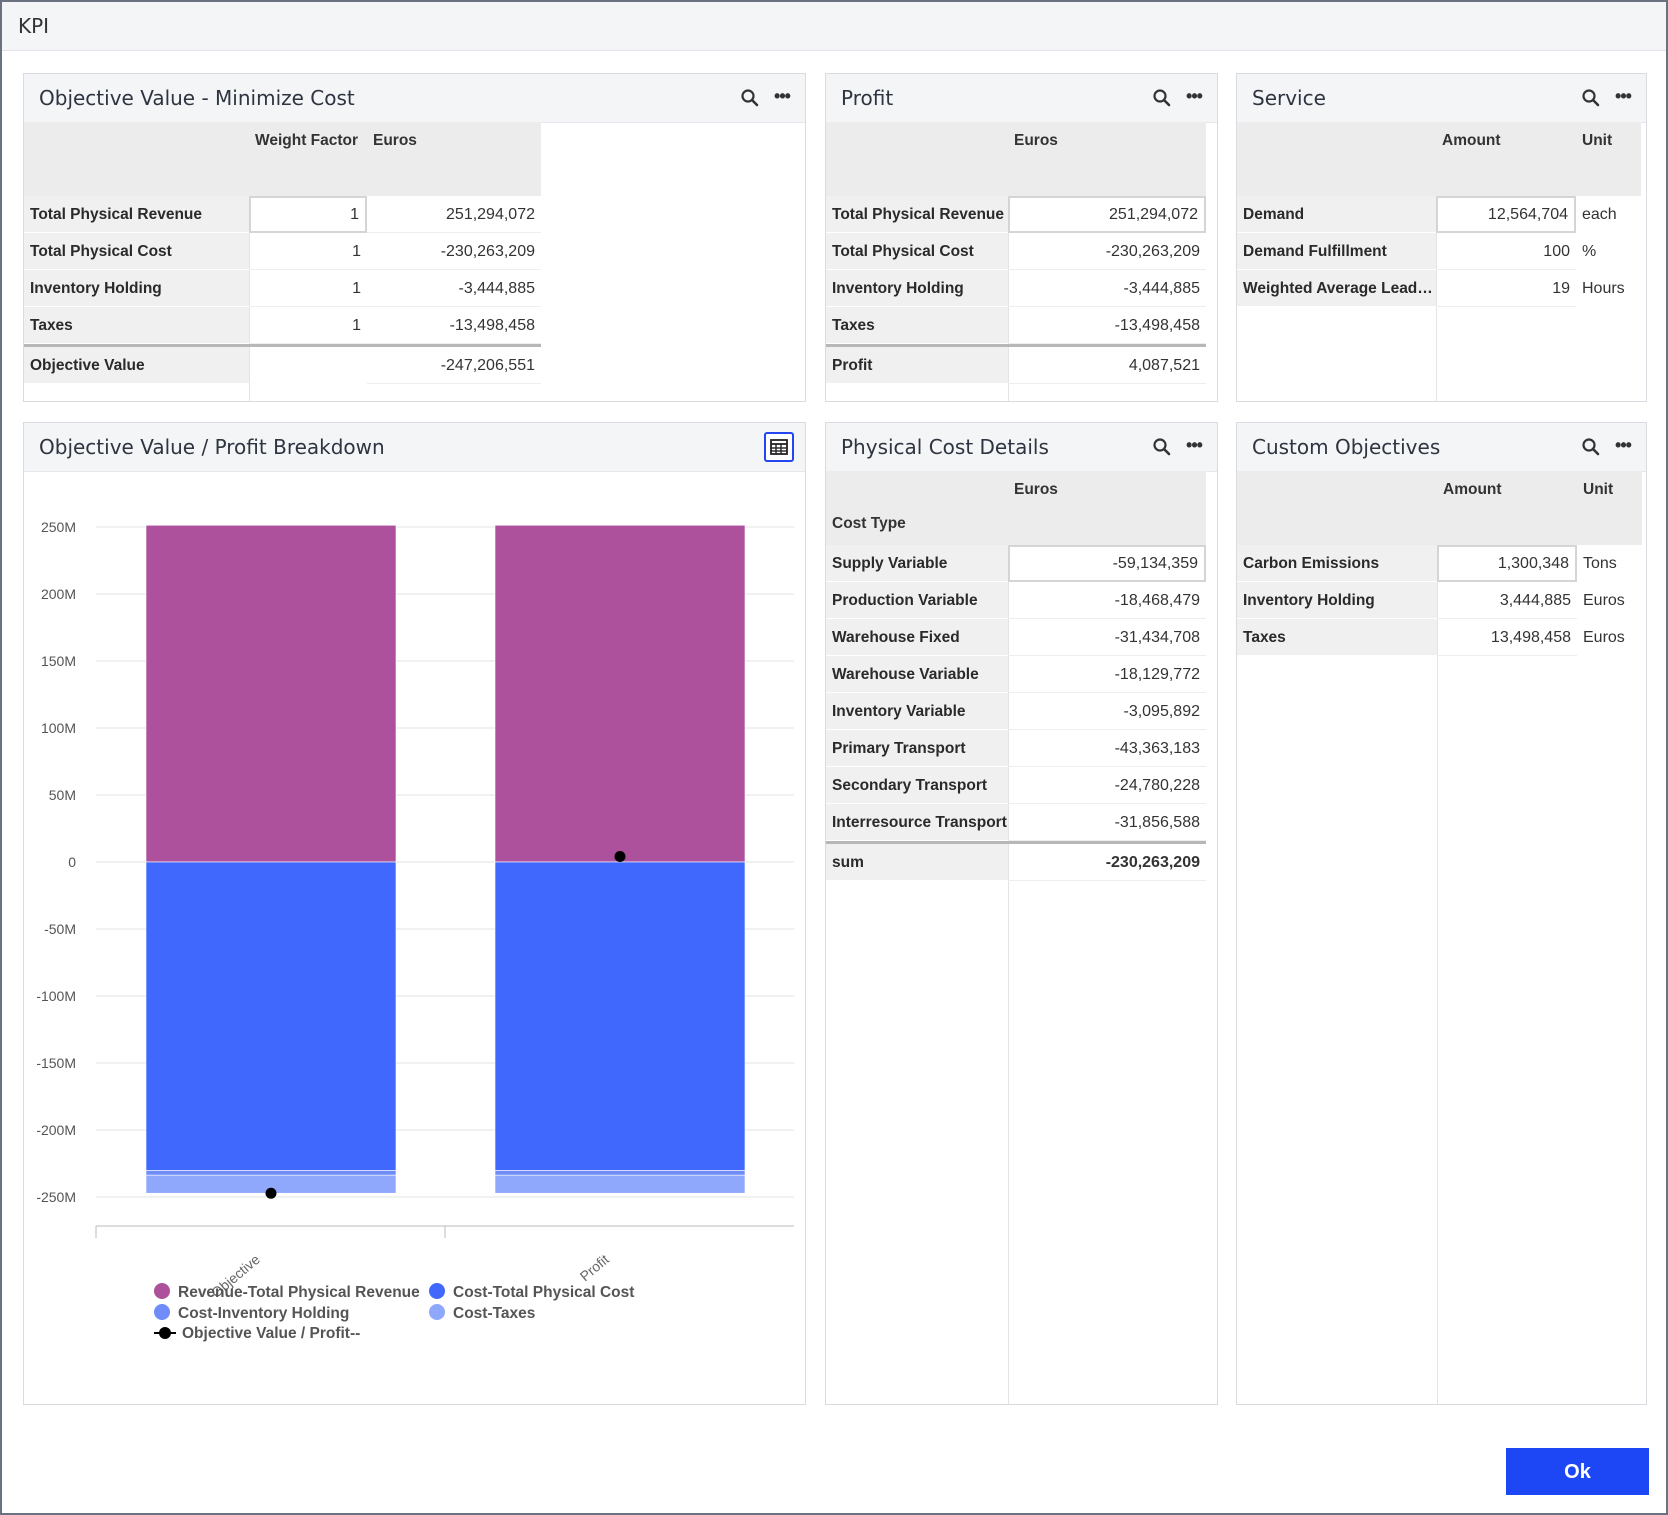  I want to click on row-header-cell: Cost Type, so click(917, 508).